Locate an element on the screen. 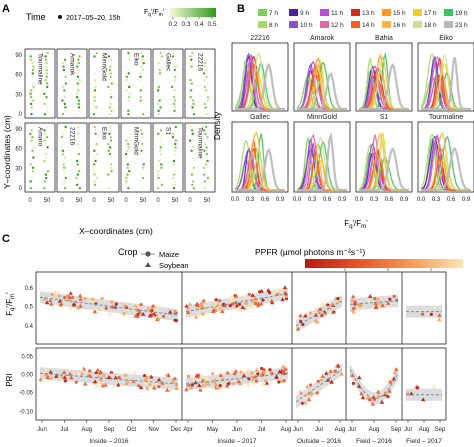 This screenshot has height=447, width=474. density-panel-title: Tourmaline is located at coordinates (446, 117).